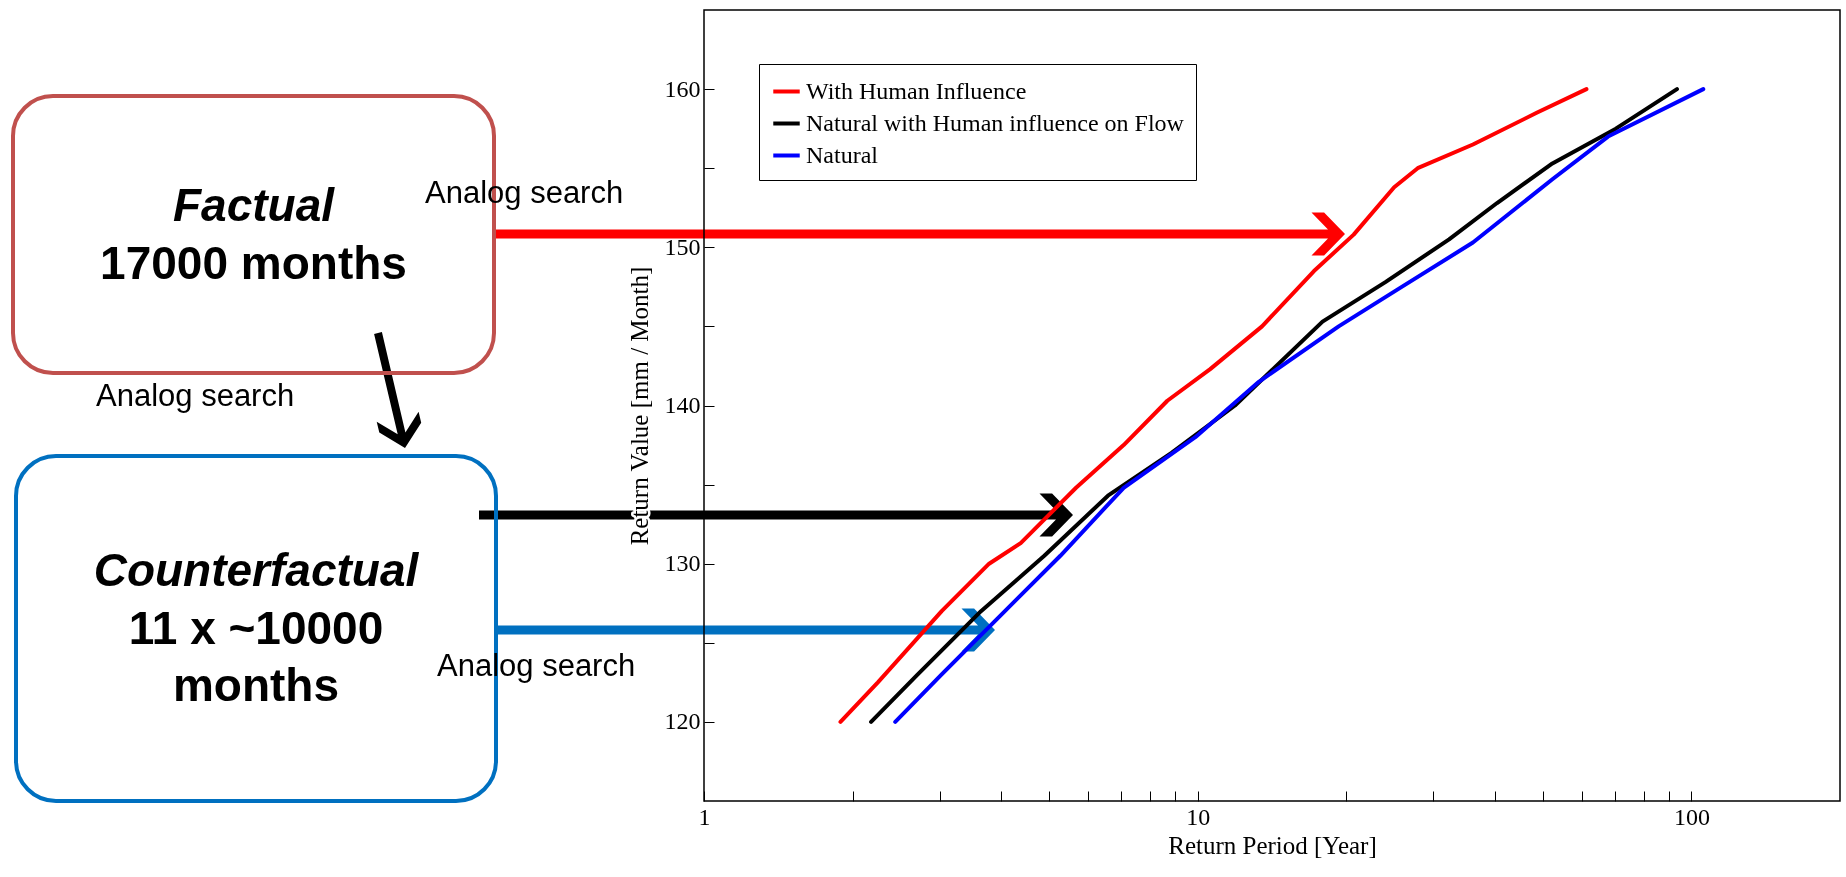  Describe the element at coordinates (256, 571) in the screenshot. I see `text: Counterfactual` at that location.